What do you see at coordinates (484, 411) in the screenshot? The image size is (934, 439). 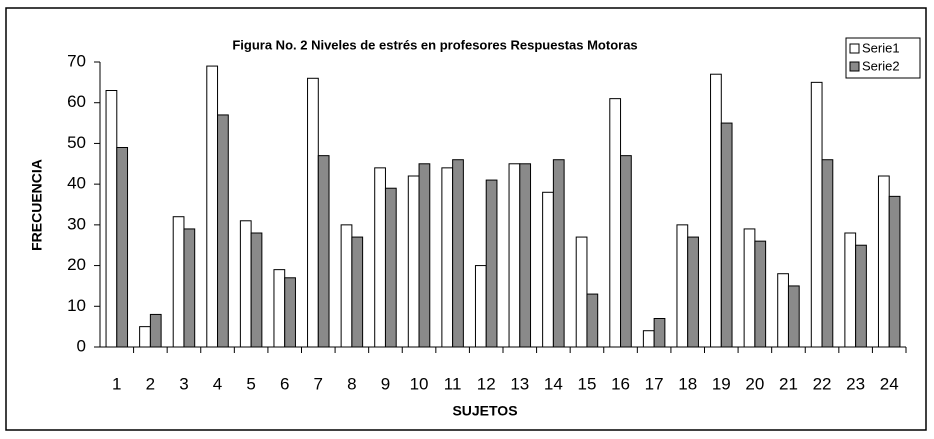 I see `x-axis-label: SUJETOS` at bounding box center [484, 411].